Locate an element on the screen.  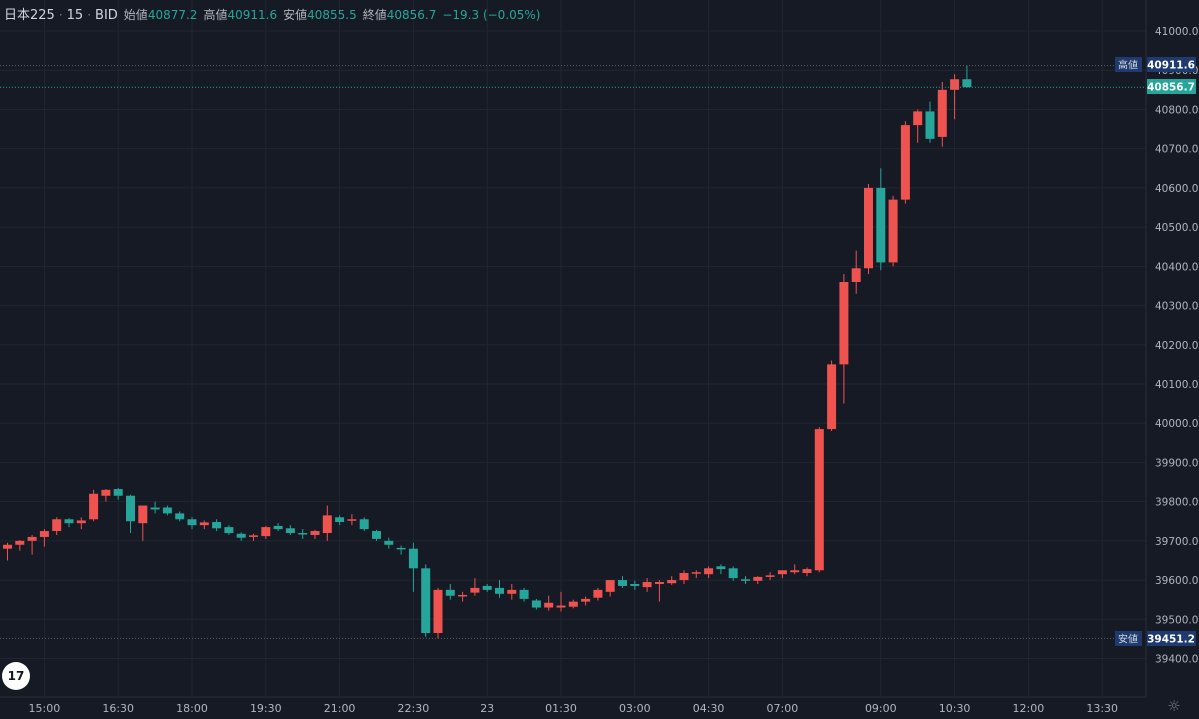
y-tick-label: 40500.0 is located at coordinates (1176, 228).